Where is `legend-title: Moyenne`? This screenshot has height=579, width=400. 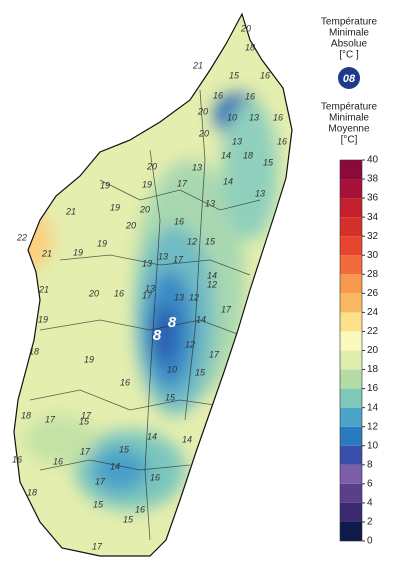
legend-title: Moyenne is located at coordinates (349, 129).